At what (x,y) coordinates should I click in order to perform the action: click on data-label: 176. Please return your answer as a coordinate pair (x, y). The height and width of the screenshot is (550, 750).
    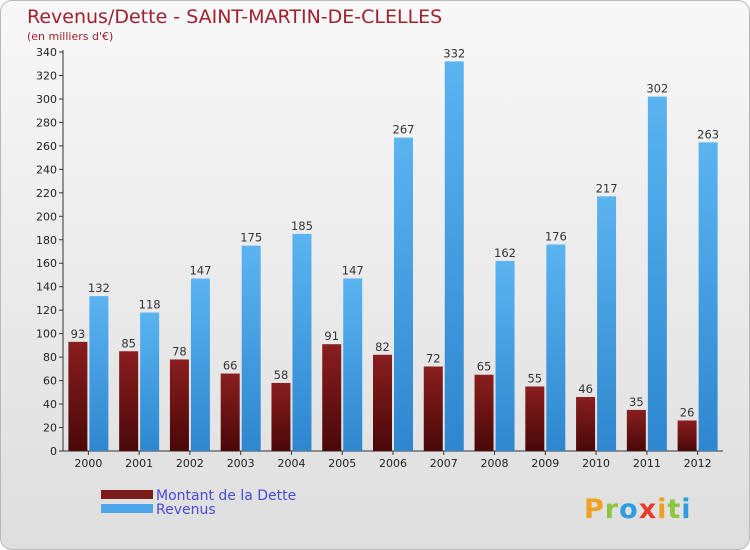
    Looking at the image, I should click on (556, 236).